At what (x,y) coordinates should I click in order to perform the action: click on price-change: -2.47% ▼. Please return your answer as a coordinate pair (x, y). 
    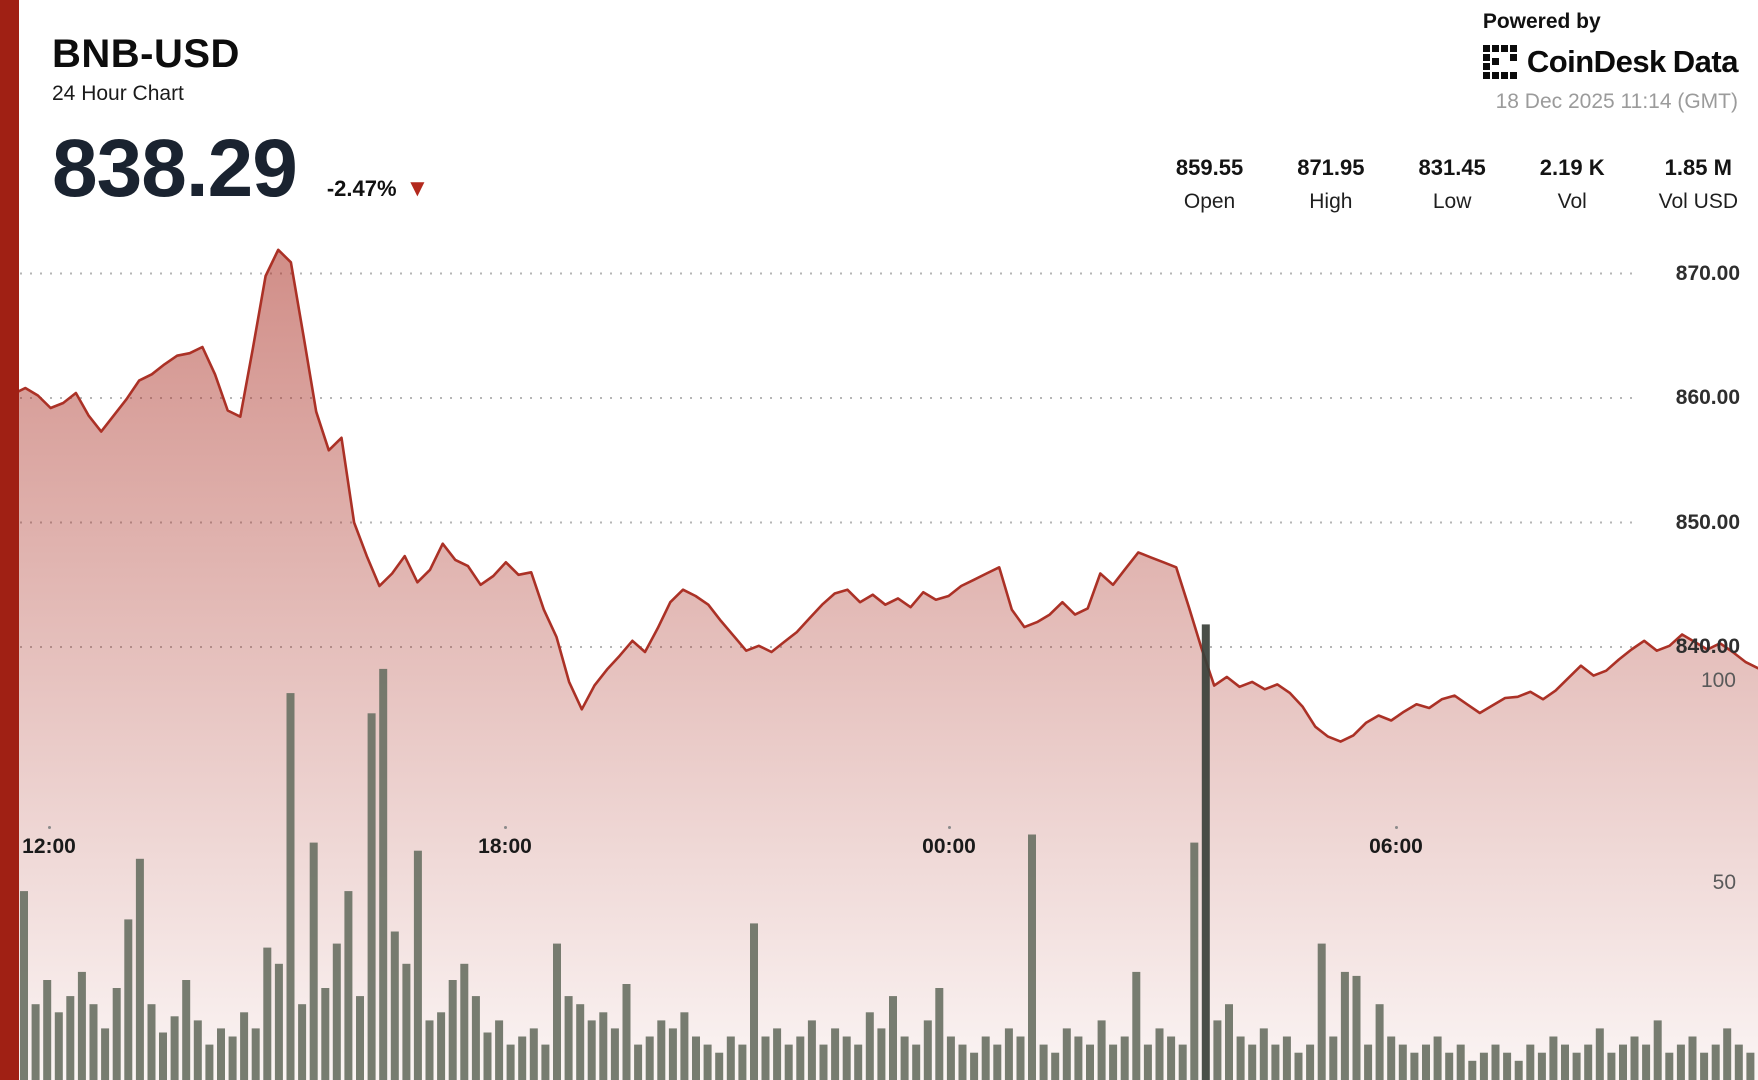
    Looking at the image, I should click on (378, 189).